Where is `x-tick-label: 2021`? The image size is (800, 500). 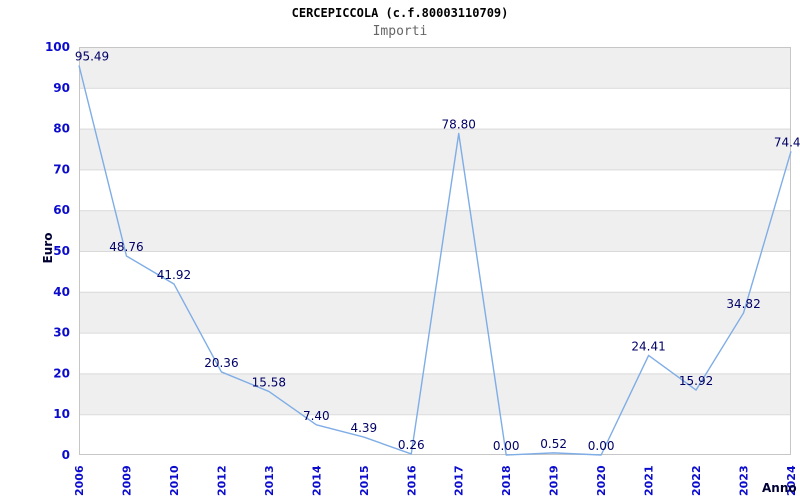 x-tick-label: 2021 is located at coordinates (649, 480).